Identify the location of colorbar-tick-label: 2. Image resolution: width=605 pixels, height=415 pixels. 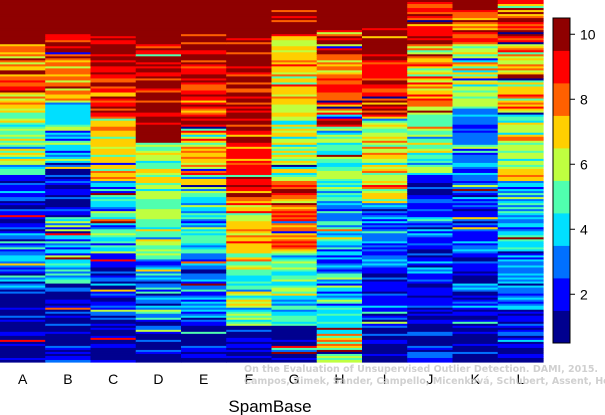
(584, 294).